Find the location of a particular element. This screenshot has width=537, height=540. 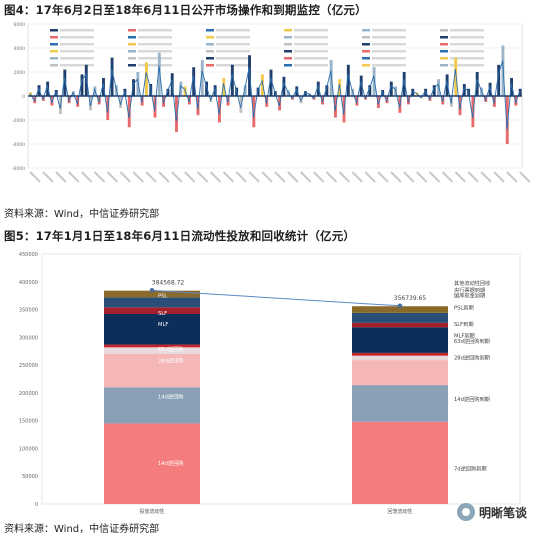

fig5-segment-label: SLF到期 is located at coordinates (464, 324).